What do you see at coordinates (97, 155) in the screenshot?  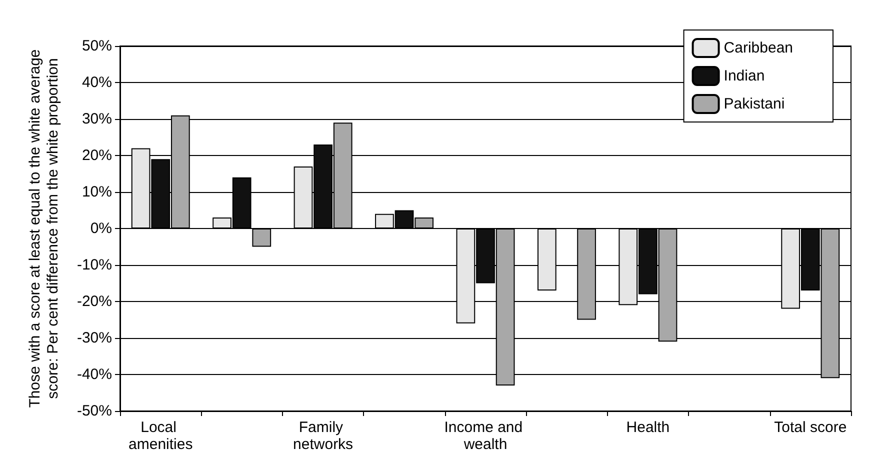 I see `y-tick-label: 20%` at bounding box center [97, 155].